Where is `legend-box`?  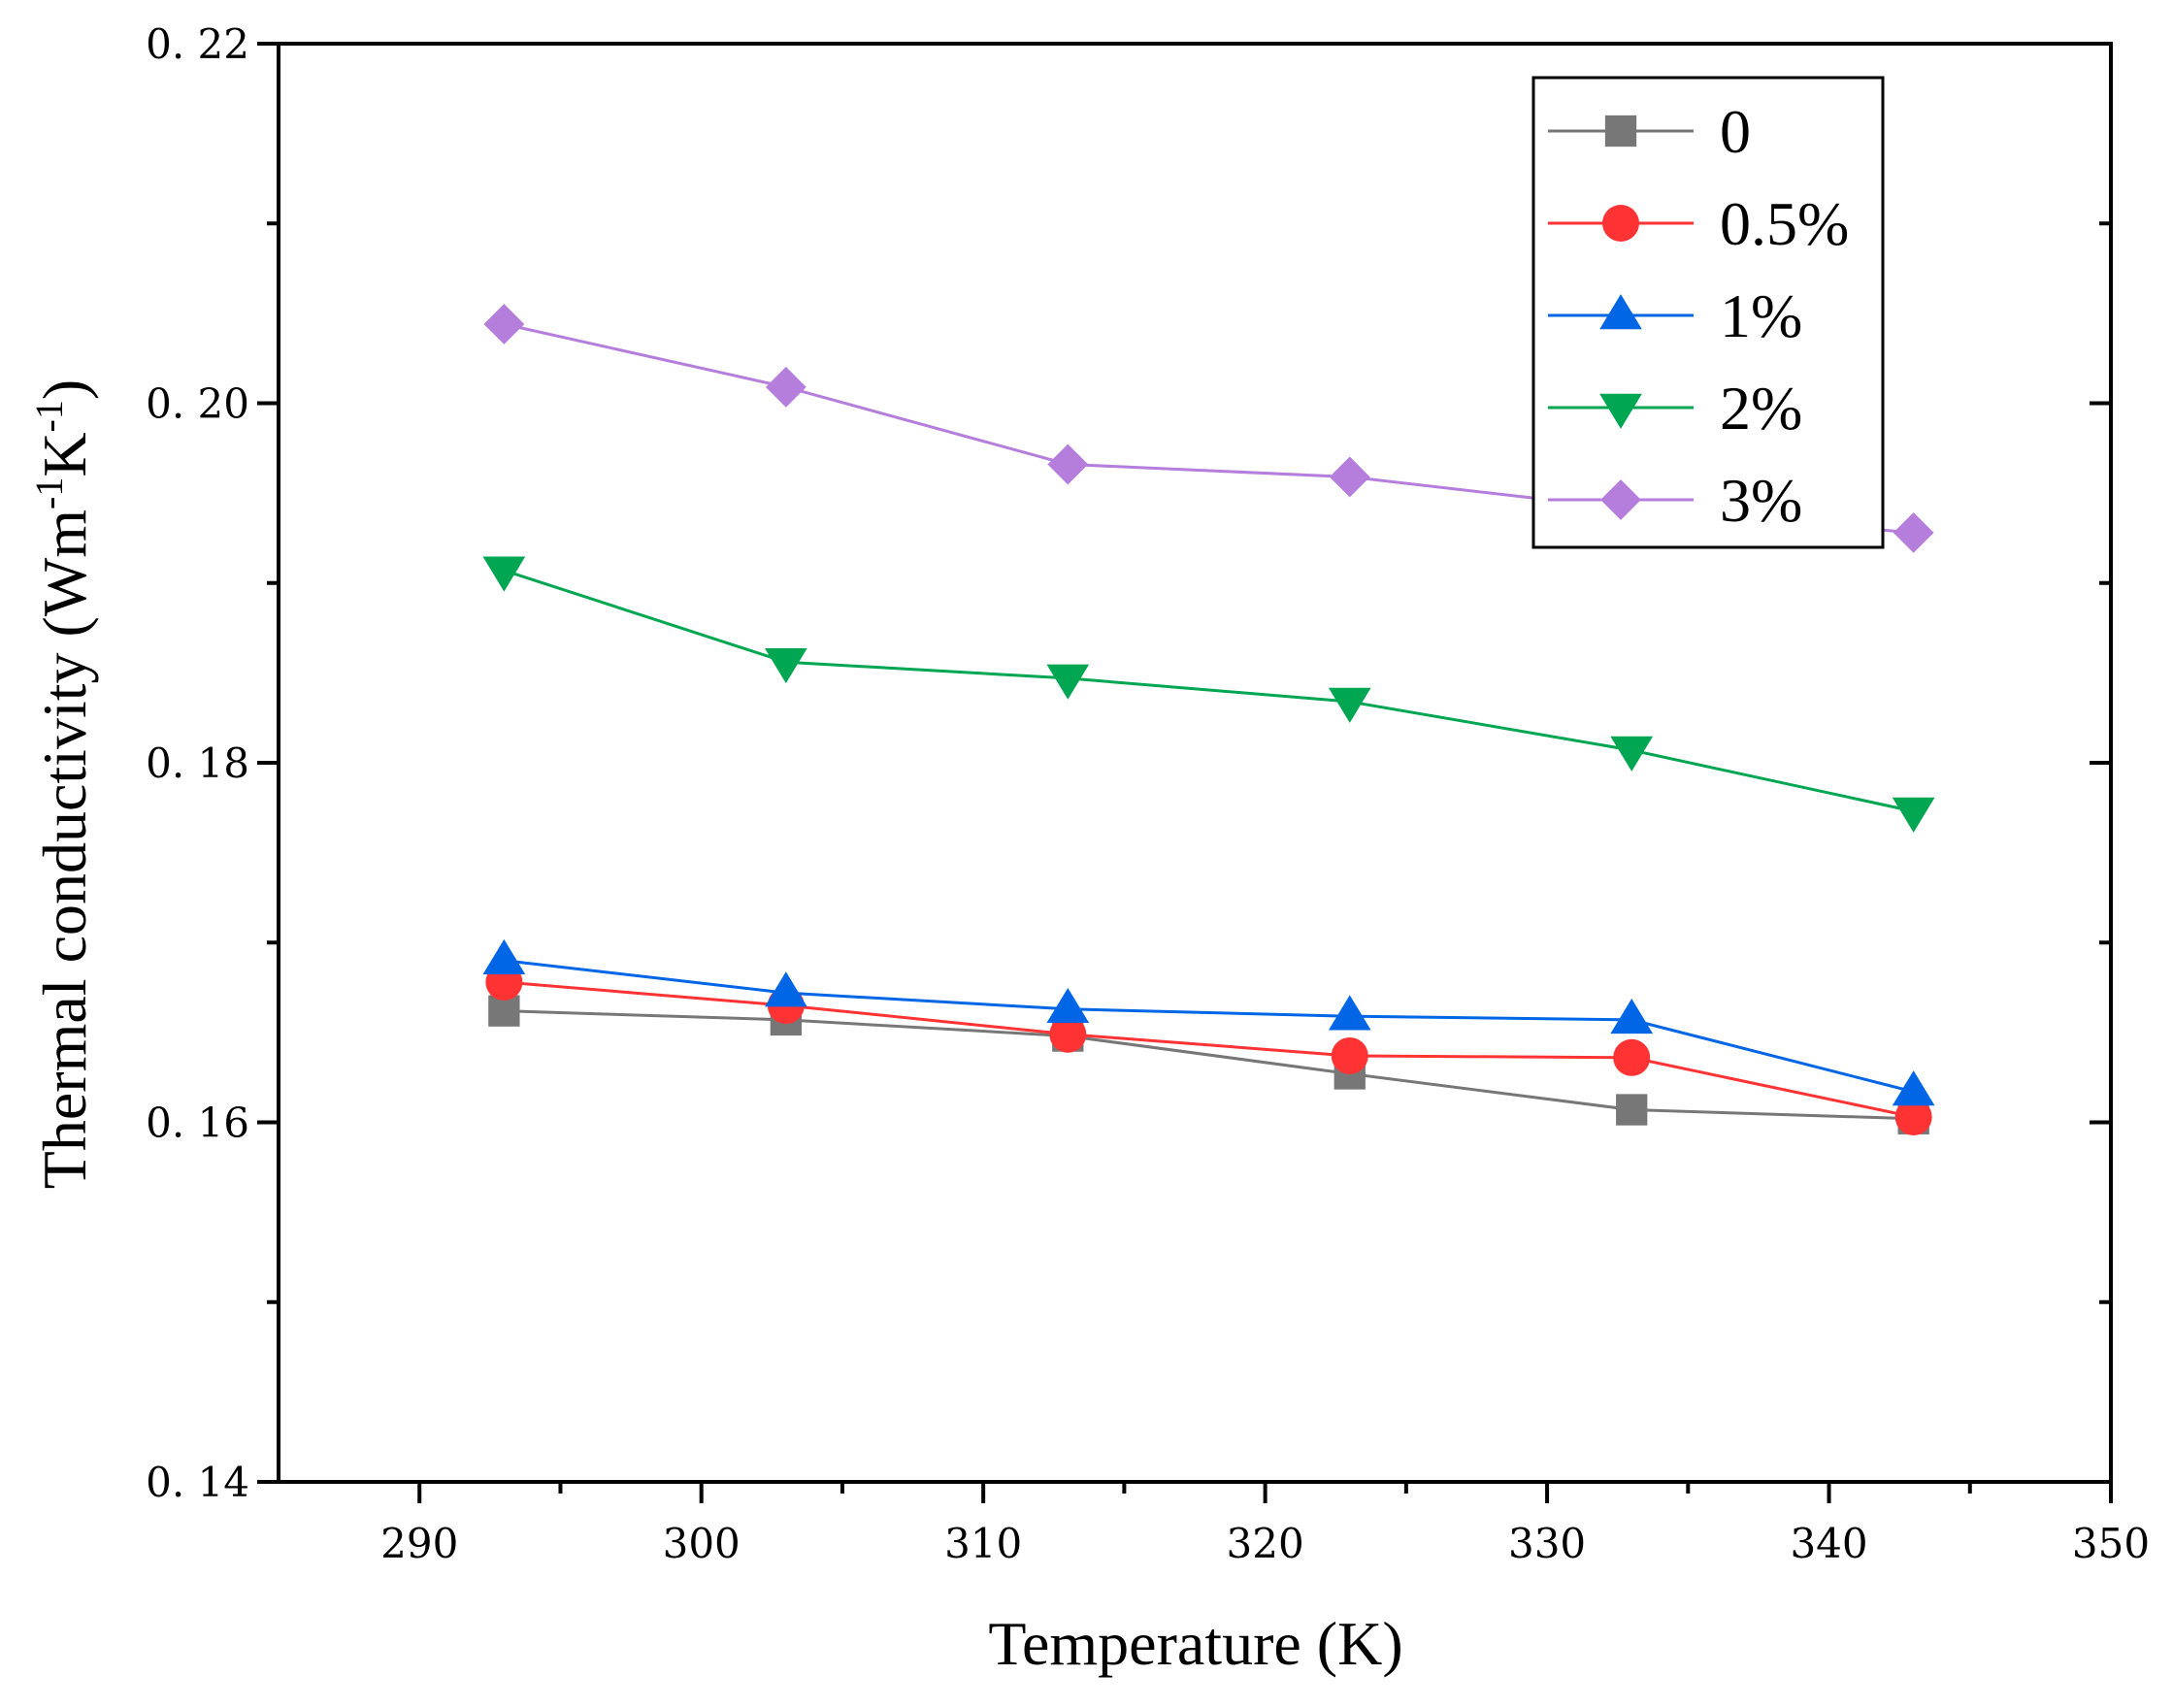
legend-box is located at coordinates (1708, 313).